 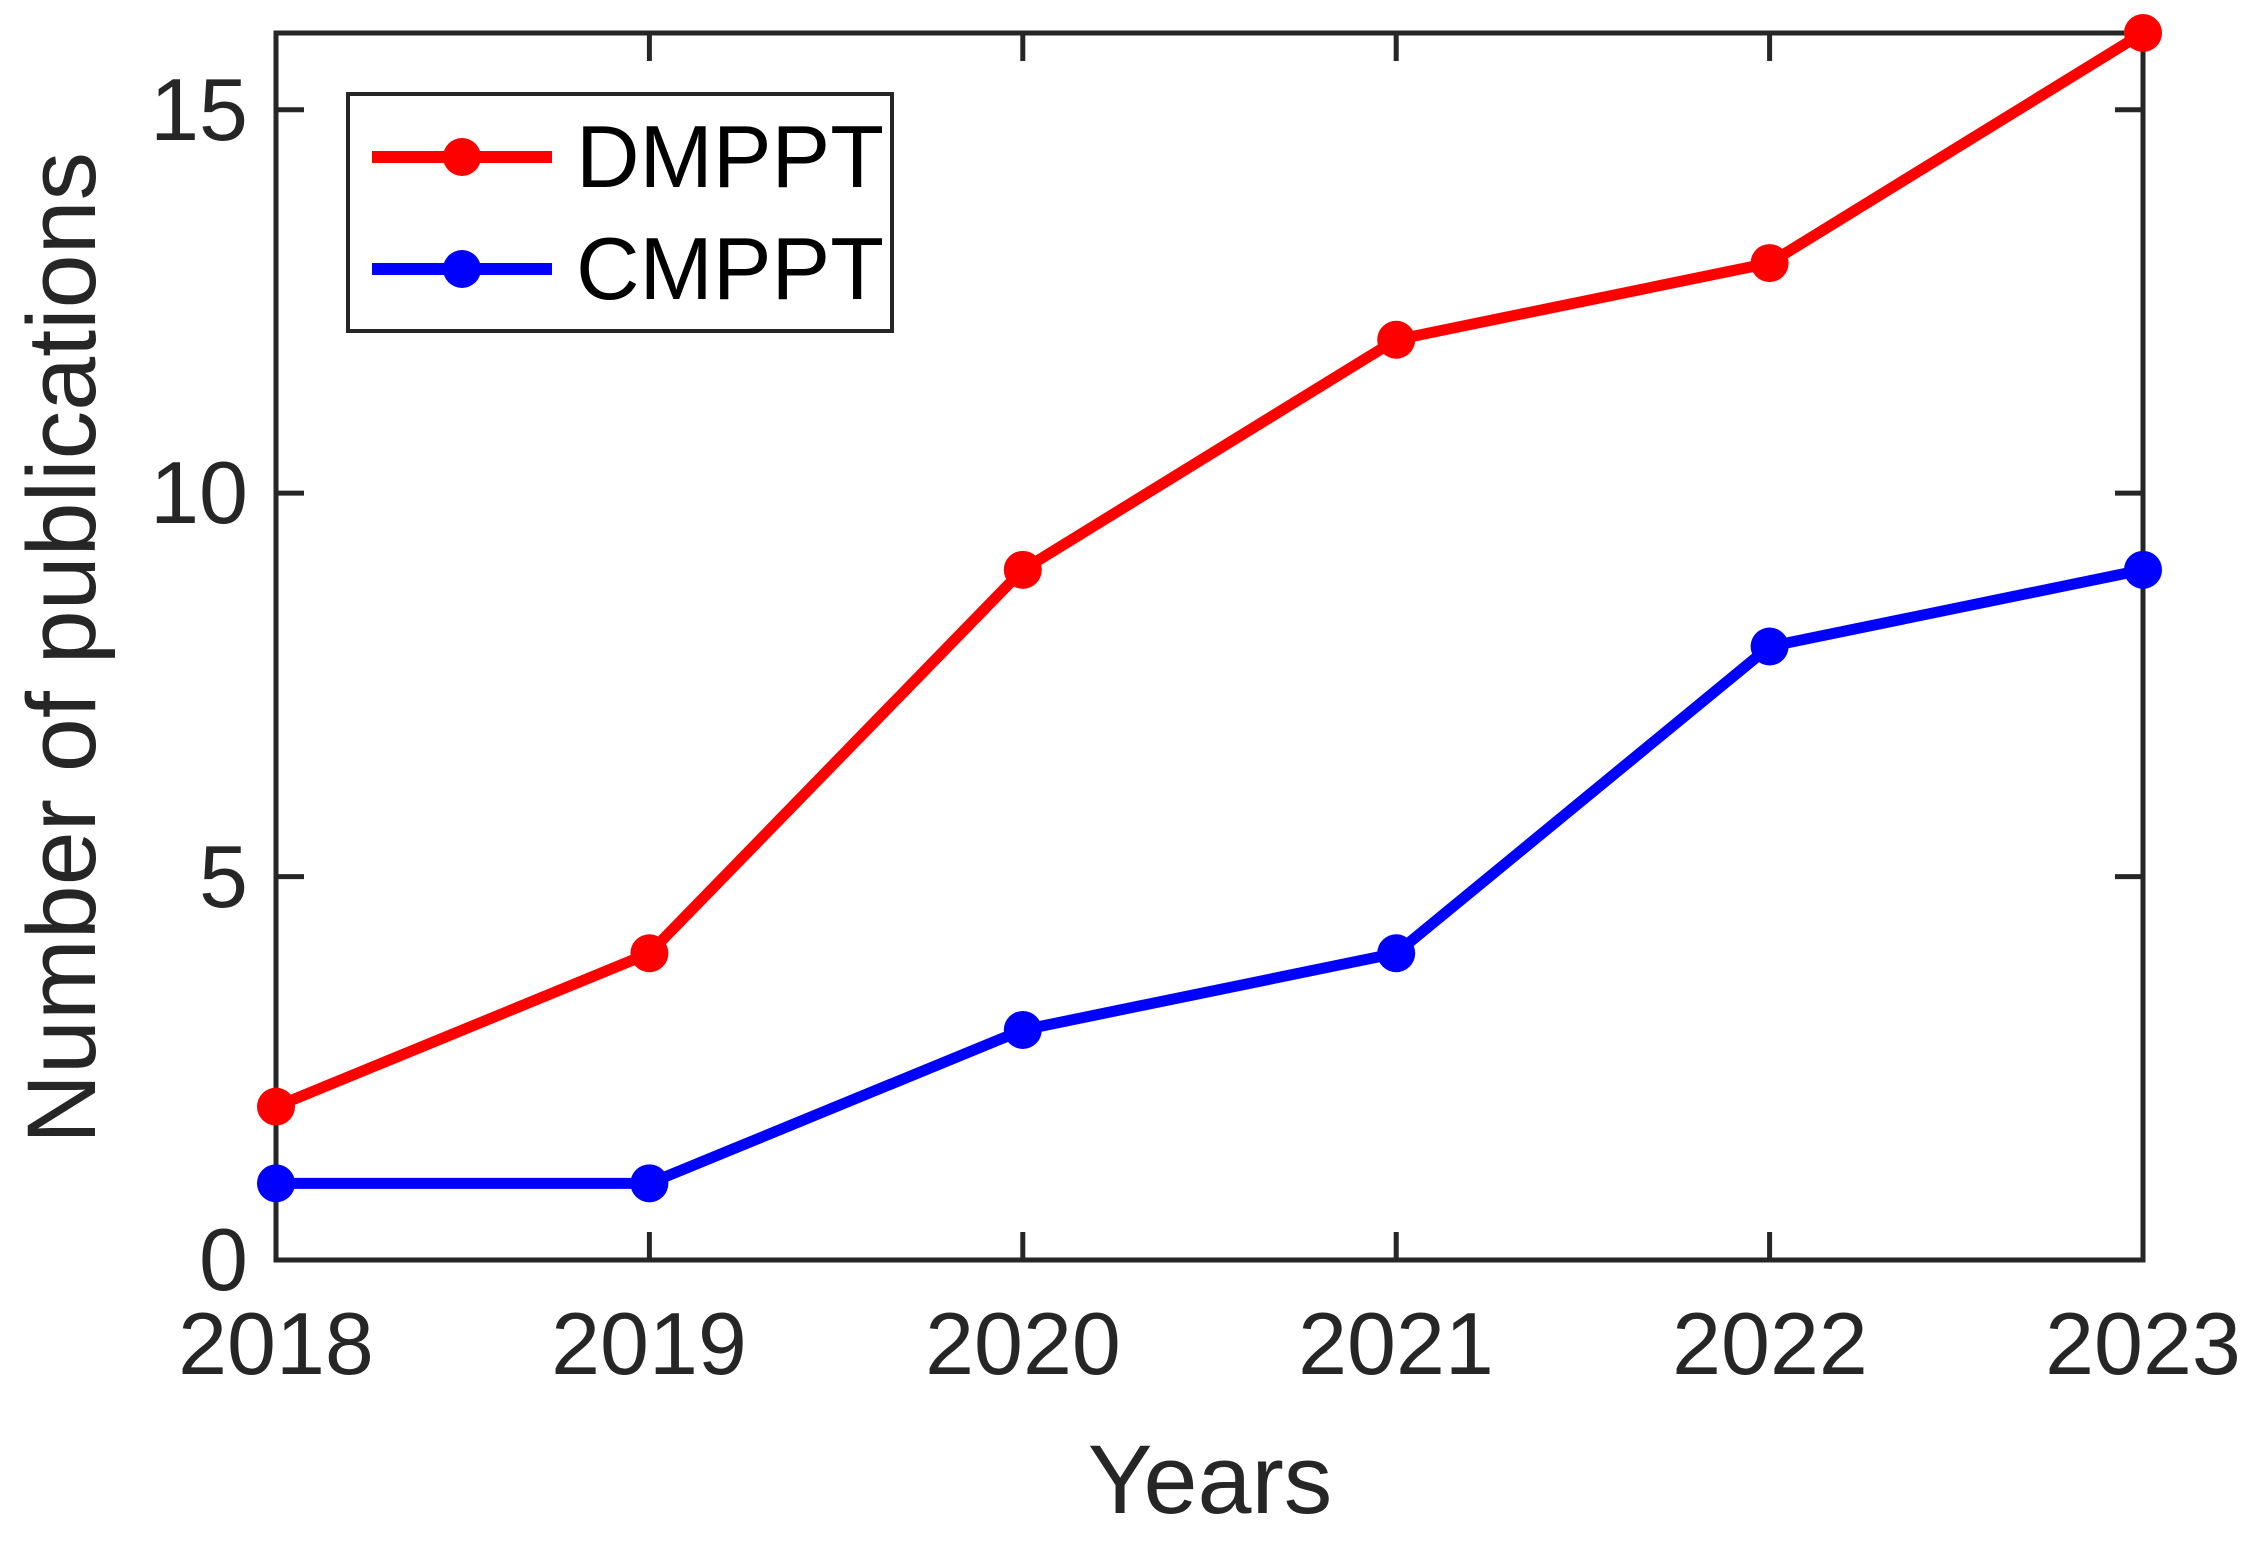 What do you see at coordinates (223, 1259) in the screenshot?
I see `ytick-label-0: 0` at bounding box center [223, 1259].